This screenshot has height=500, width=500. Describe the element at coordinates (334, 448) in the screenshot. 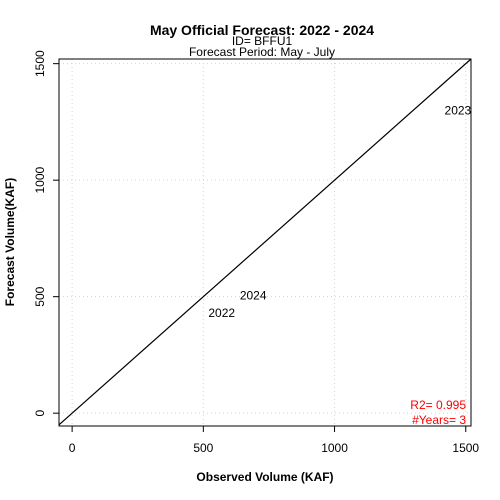

I see `x-tick-label: 1000` at that location.